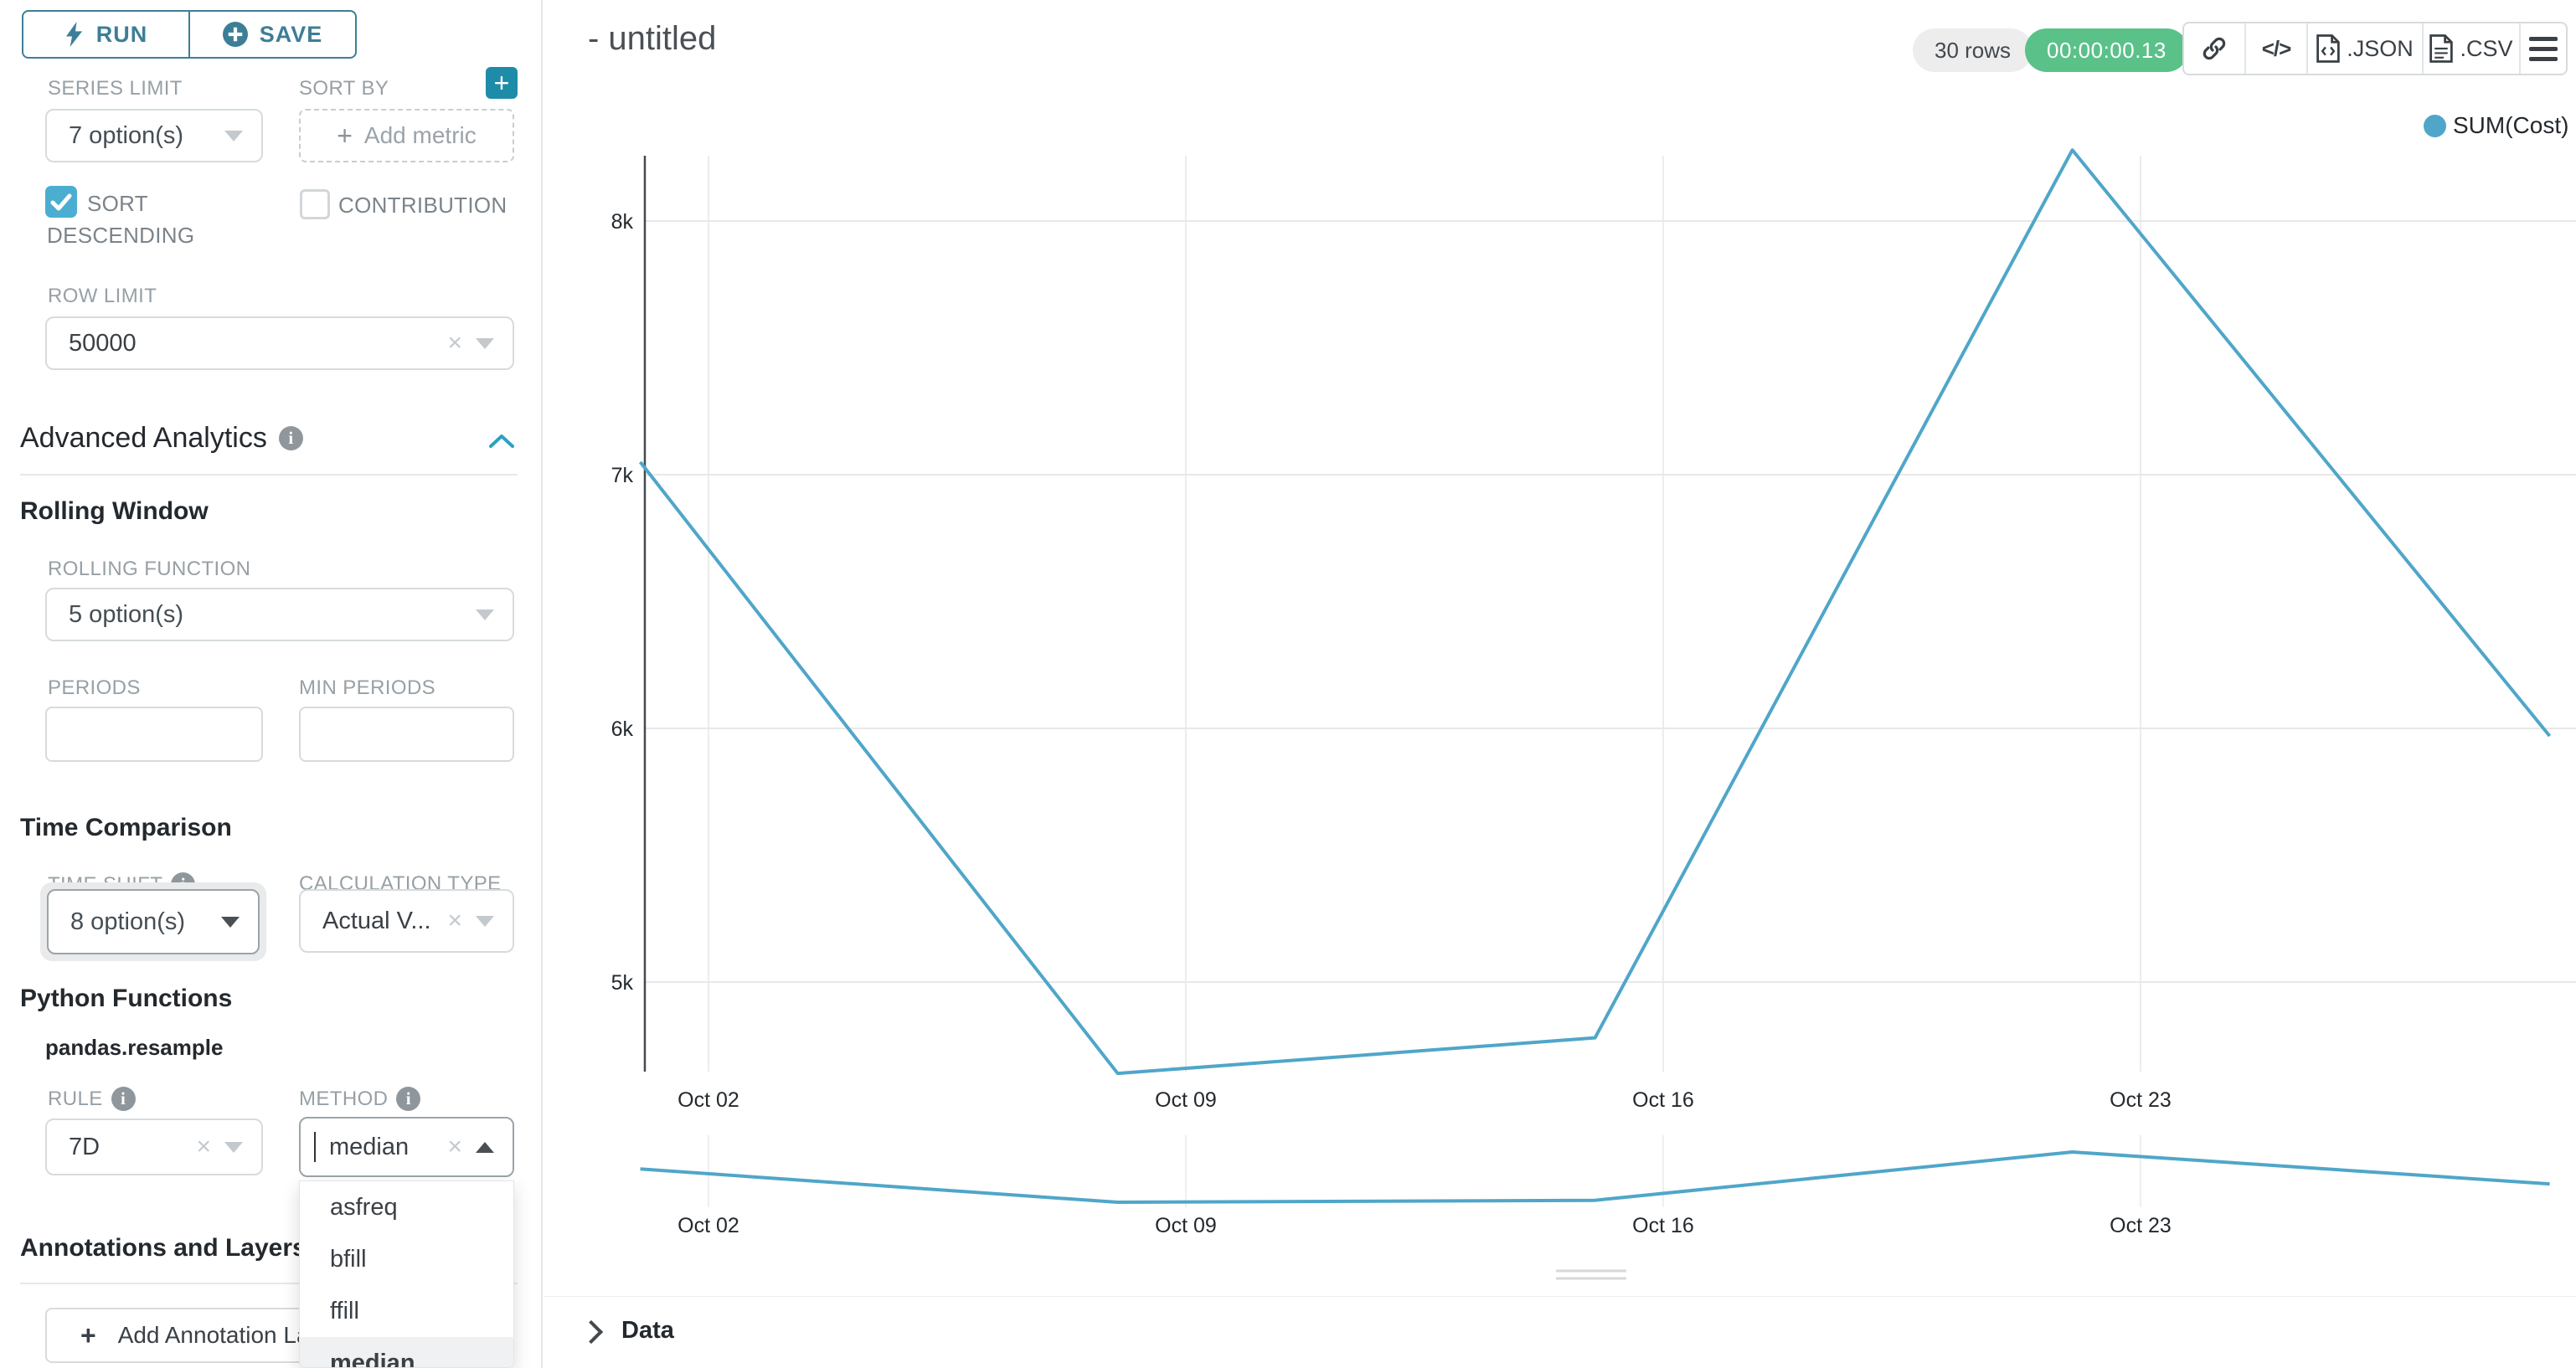  Describe the element at coordinates (75, 1098) in the screenshot. I see `rule-label-text: RULE` at that location.